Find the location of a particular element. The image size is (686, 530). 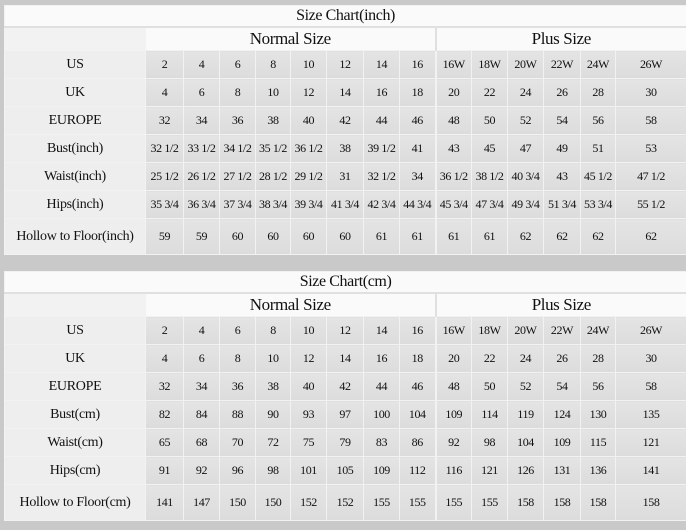

size-value-cell: 62 is located at coordinates (562, 236).